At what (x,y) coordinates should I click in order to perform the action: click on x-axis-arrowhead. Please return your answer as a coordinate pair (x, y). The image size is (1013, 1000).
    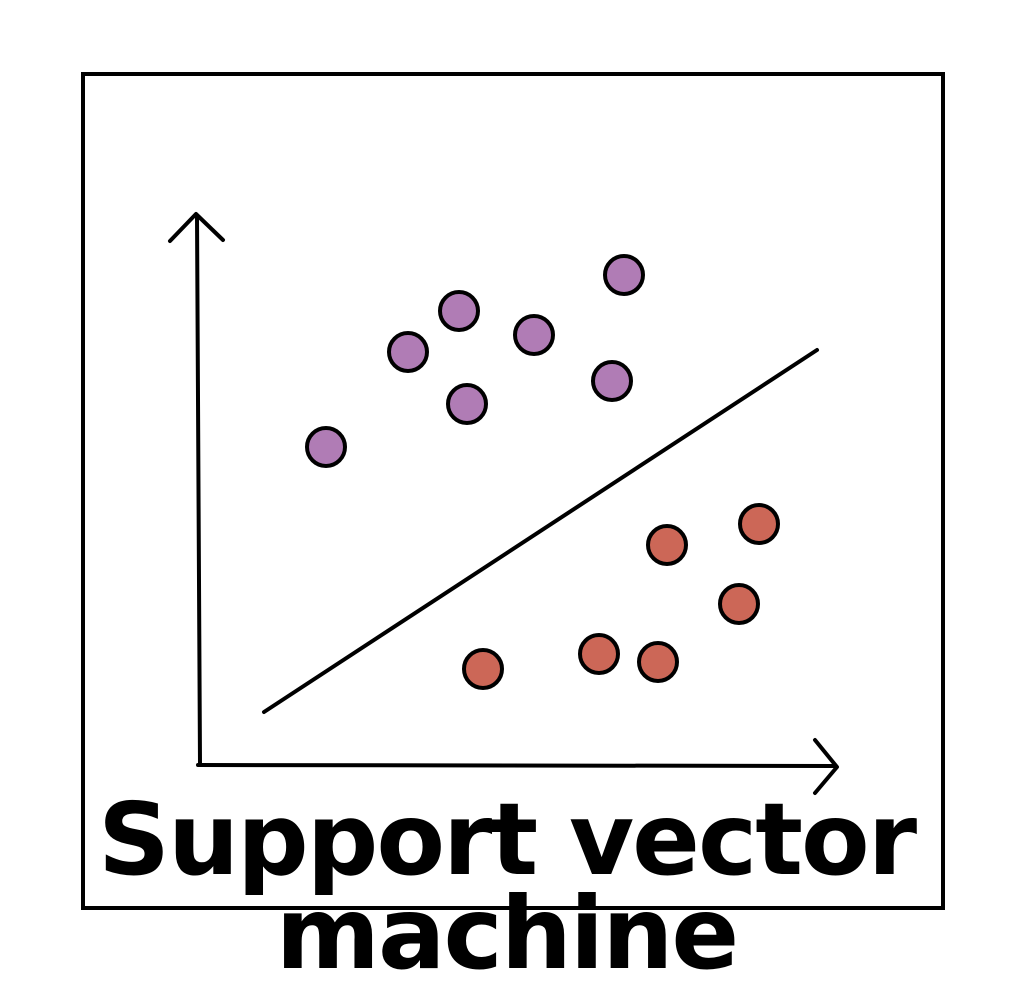
    Looking at the image, I should click on (826, 766).